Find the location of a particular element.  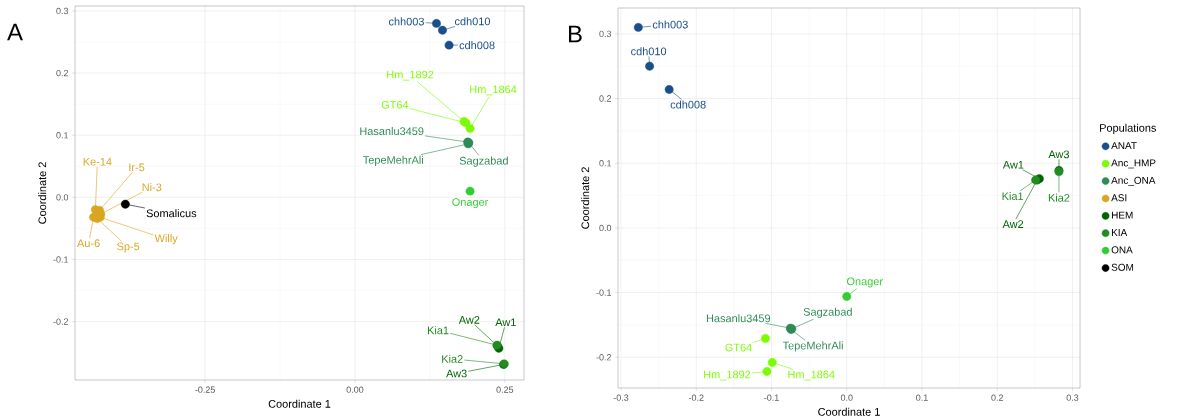

legend-label: SOM is located at coordinates (1122, 267).